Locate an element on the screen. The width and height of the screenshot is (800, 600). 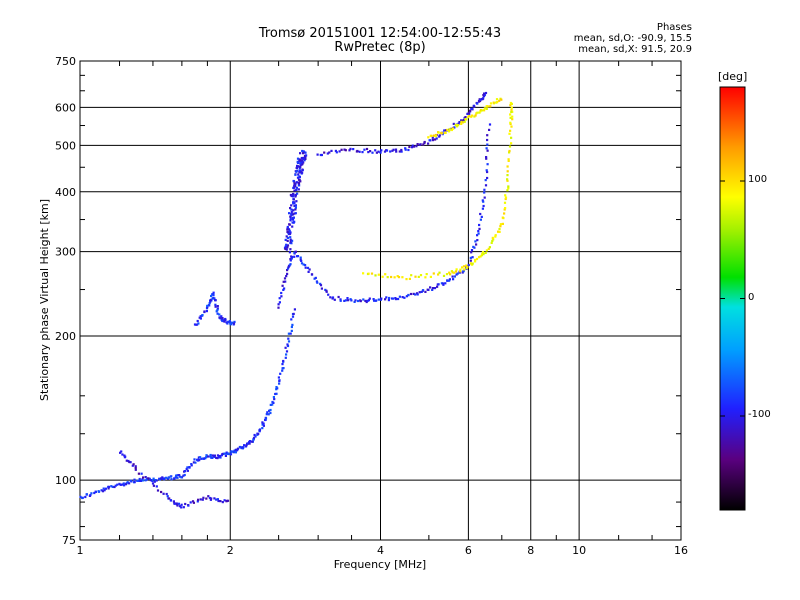
y-tick-label: 750 is located at coordinates (65, 61).